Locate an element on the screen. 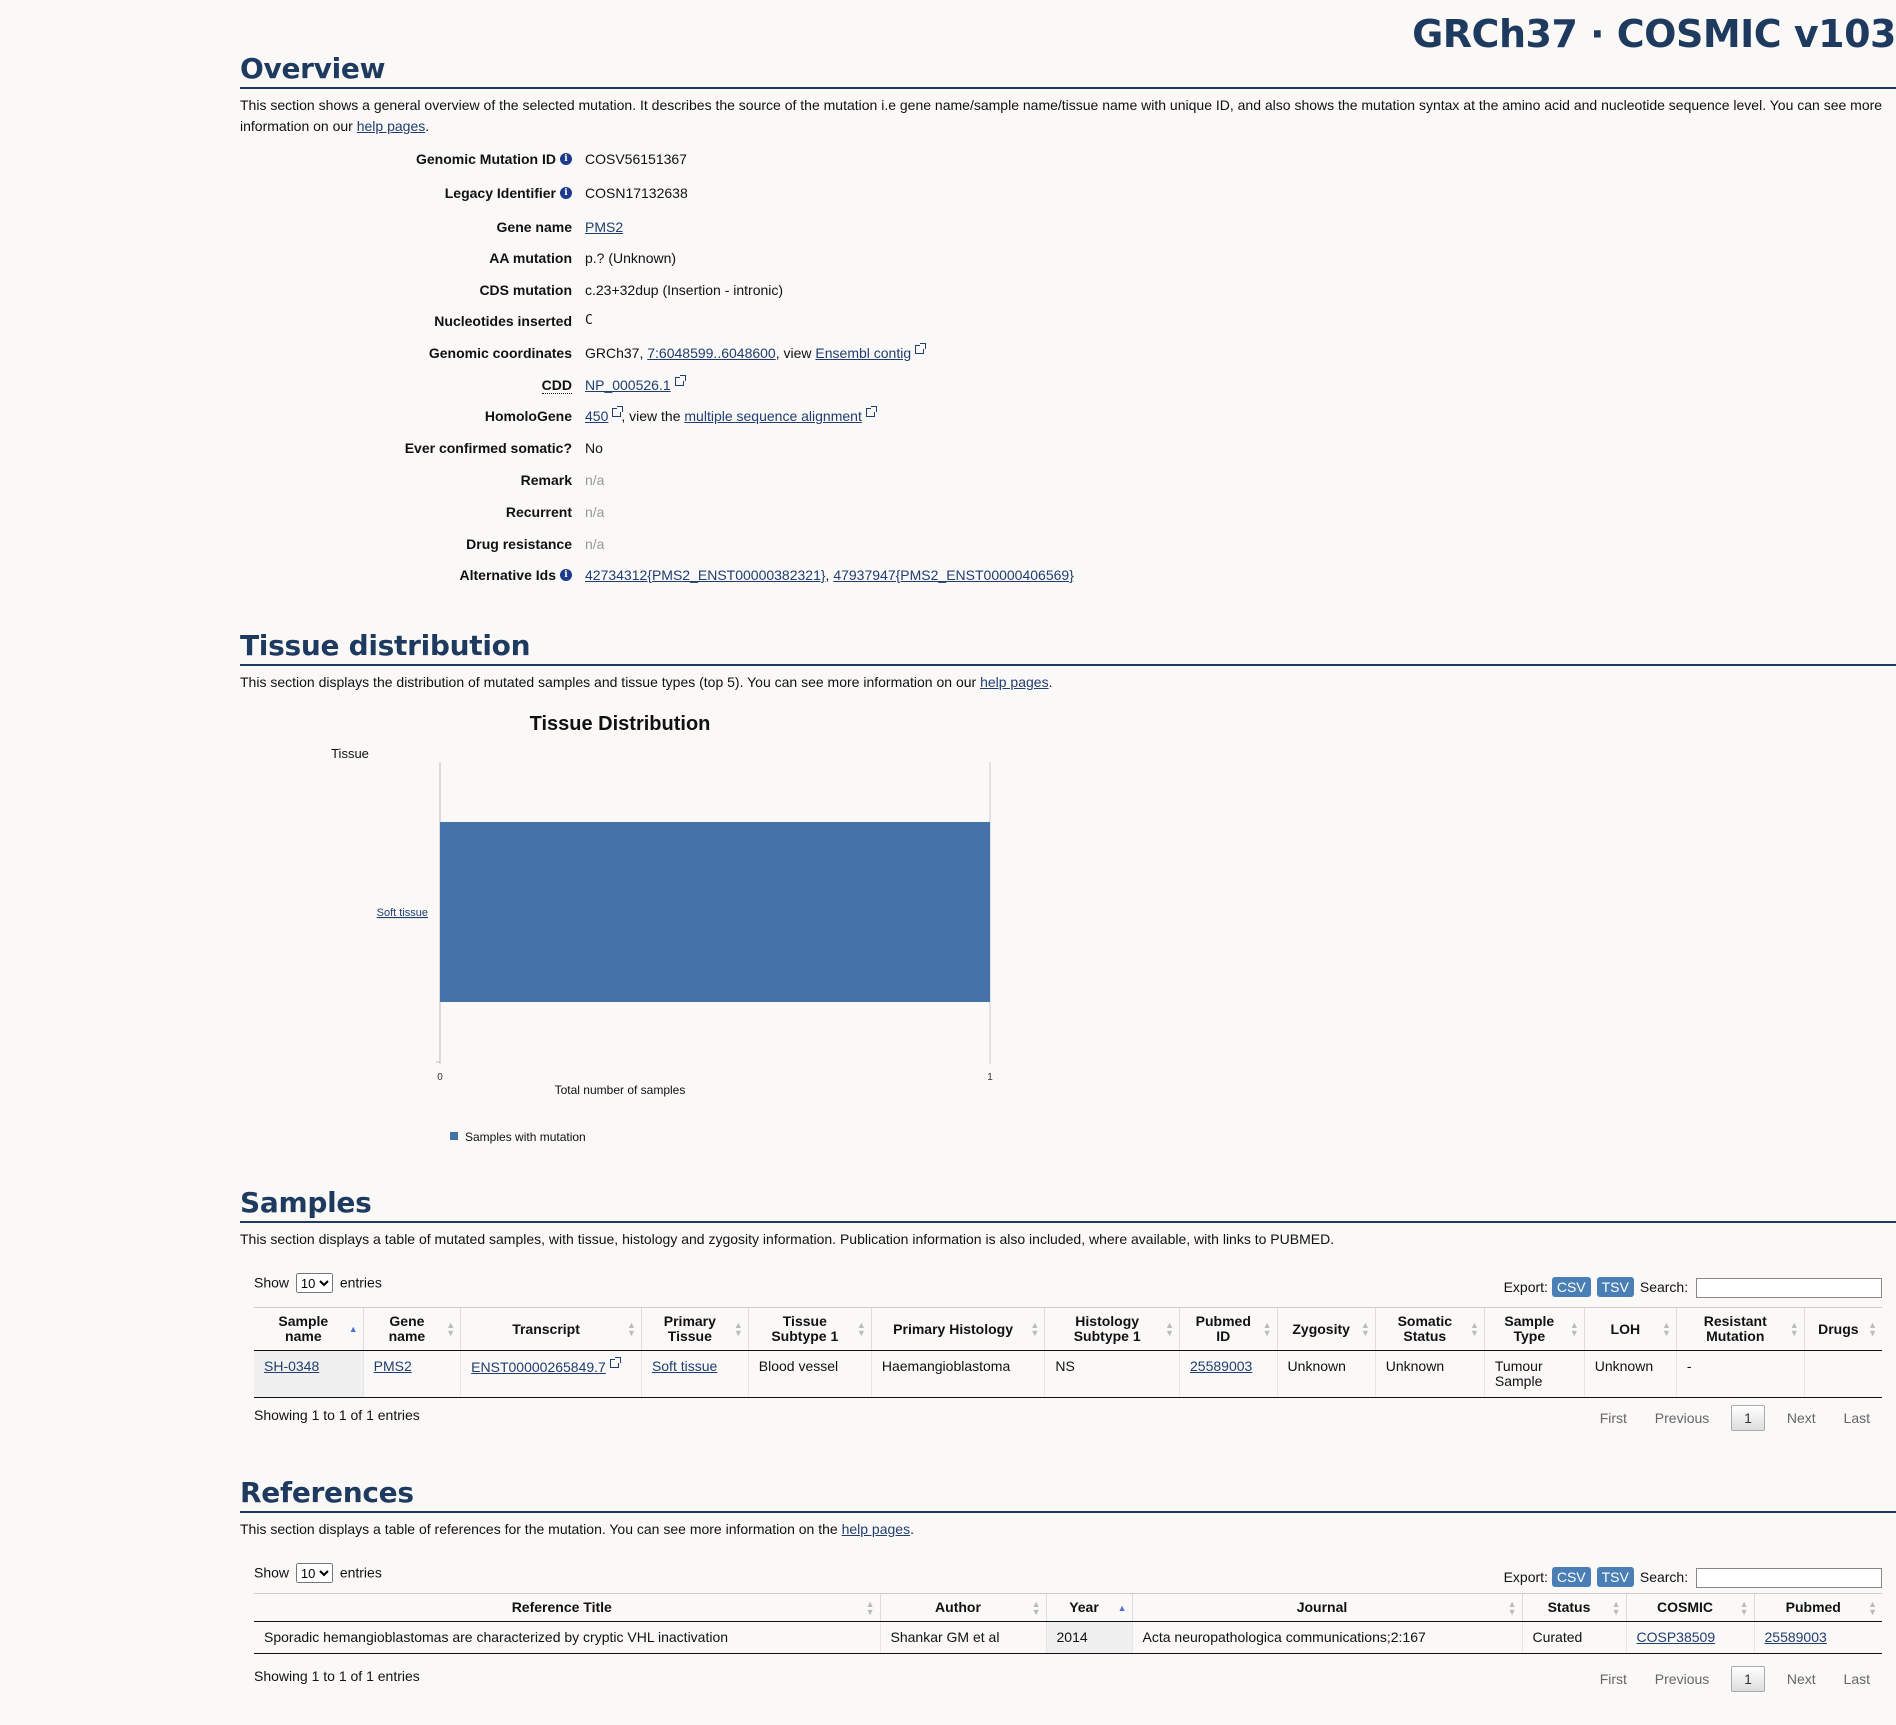 The image size is (1896, 1725). column-header-resistant-mutation: Resistant Mutation ▲ ▼ is located at coordinates (1740, 1329).